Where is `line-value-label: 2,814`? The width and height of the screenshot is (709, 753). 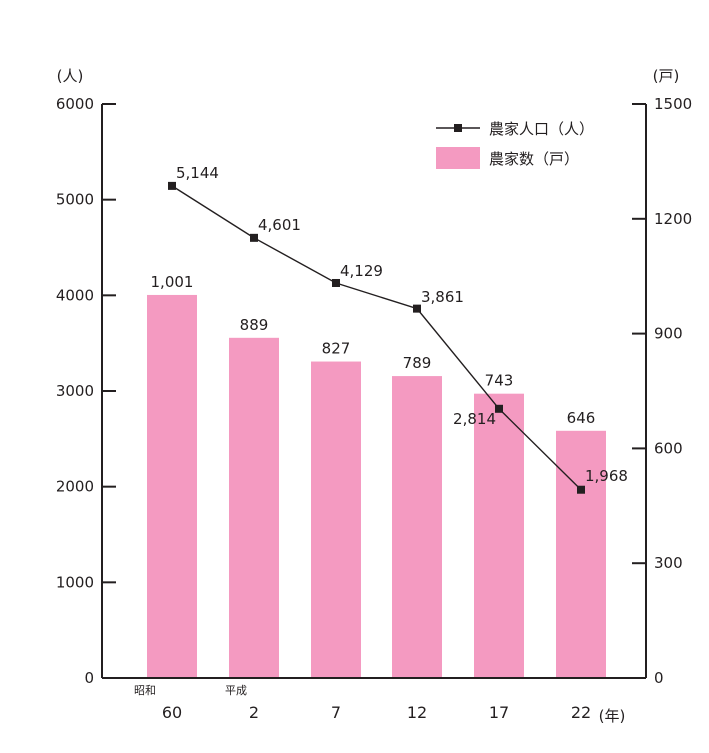 line-value-label: 2,814 is located at coordinates (474, 419).